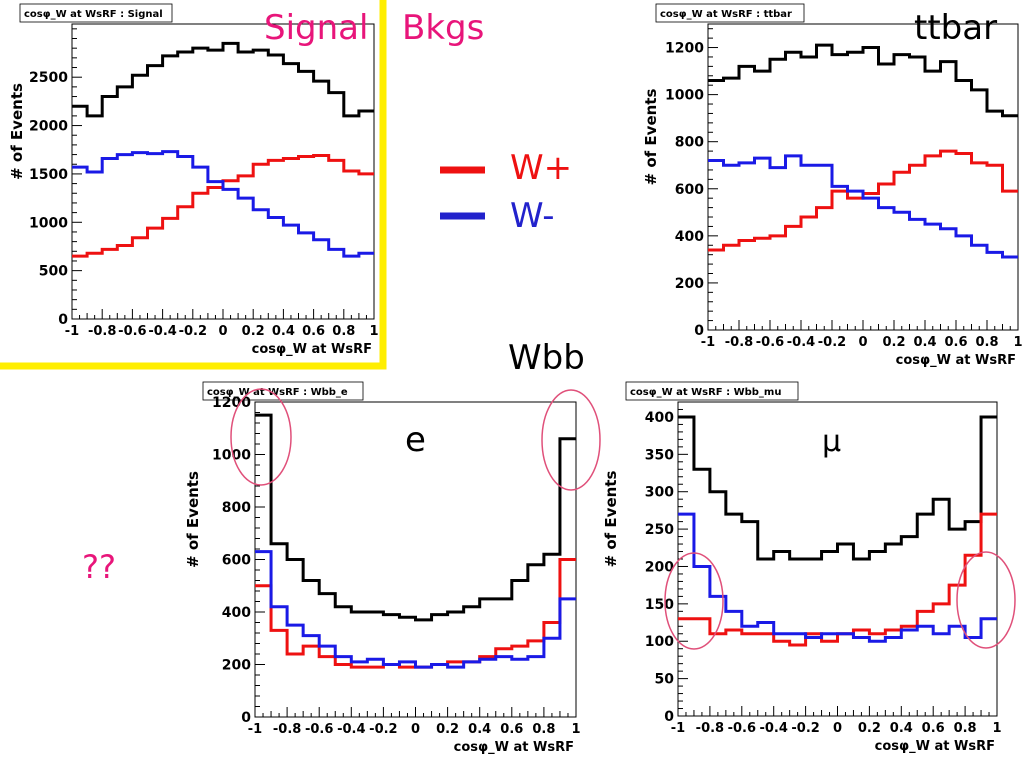  I want to click on edge-circle-e-left, so click(261, 437).